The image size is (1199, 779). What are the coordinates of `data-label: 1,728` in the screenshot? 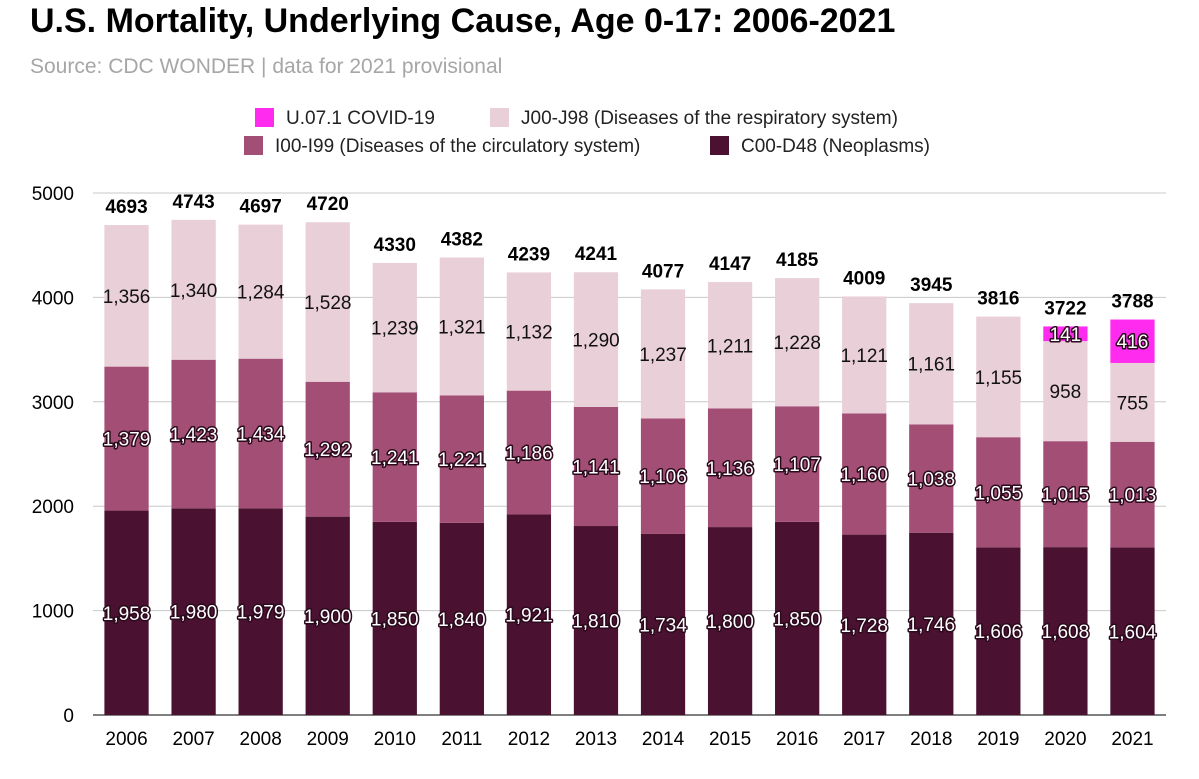 It's located at (864, 626).